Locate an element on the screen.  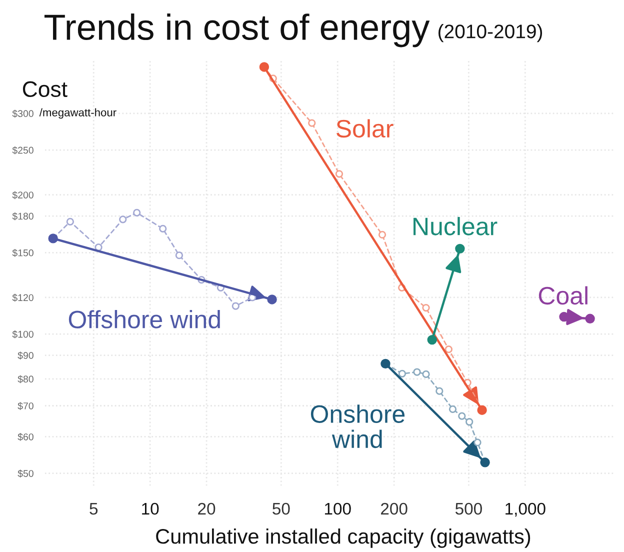
y-tick-label: $300 is located at coordinates (23, 114).